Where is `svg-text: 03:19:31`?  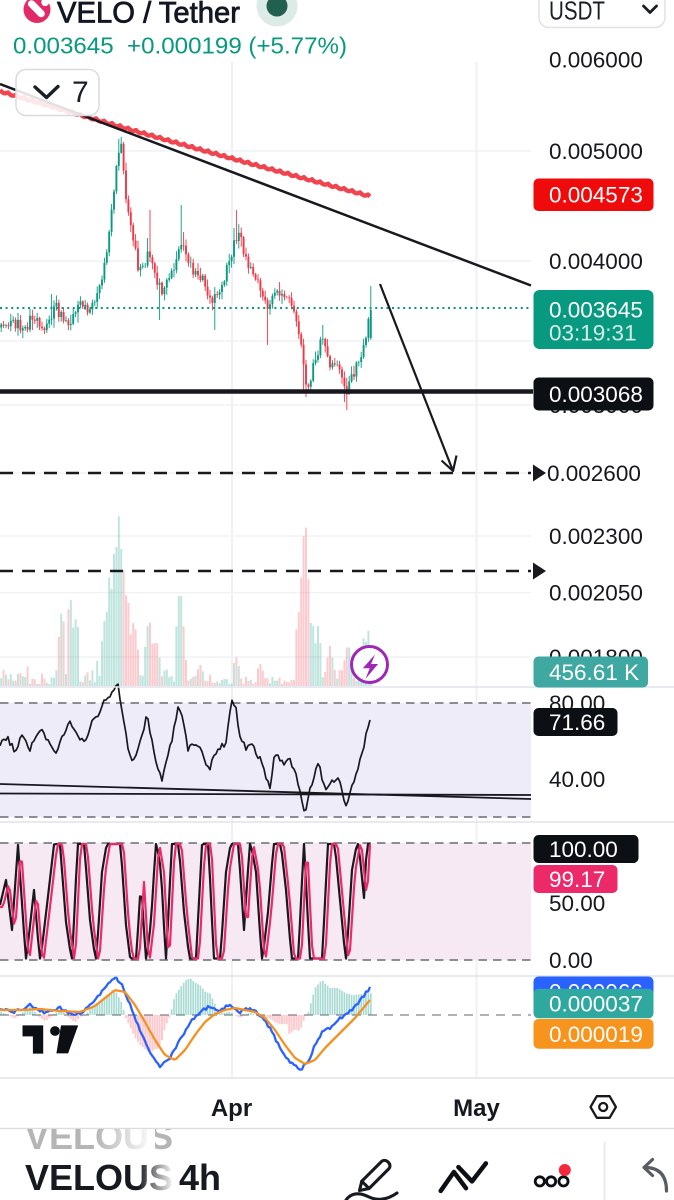 svg-text: 03:19:31 is located at coordinates (593, 332).